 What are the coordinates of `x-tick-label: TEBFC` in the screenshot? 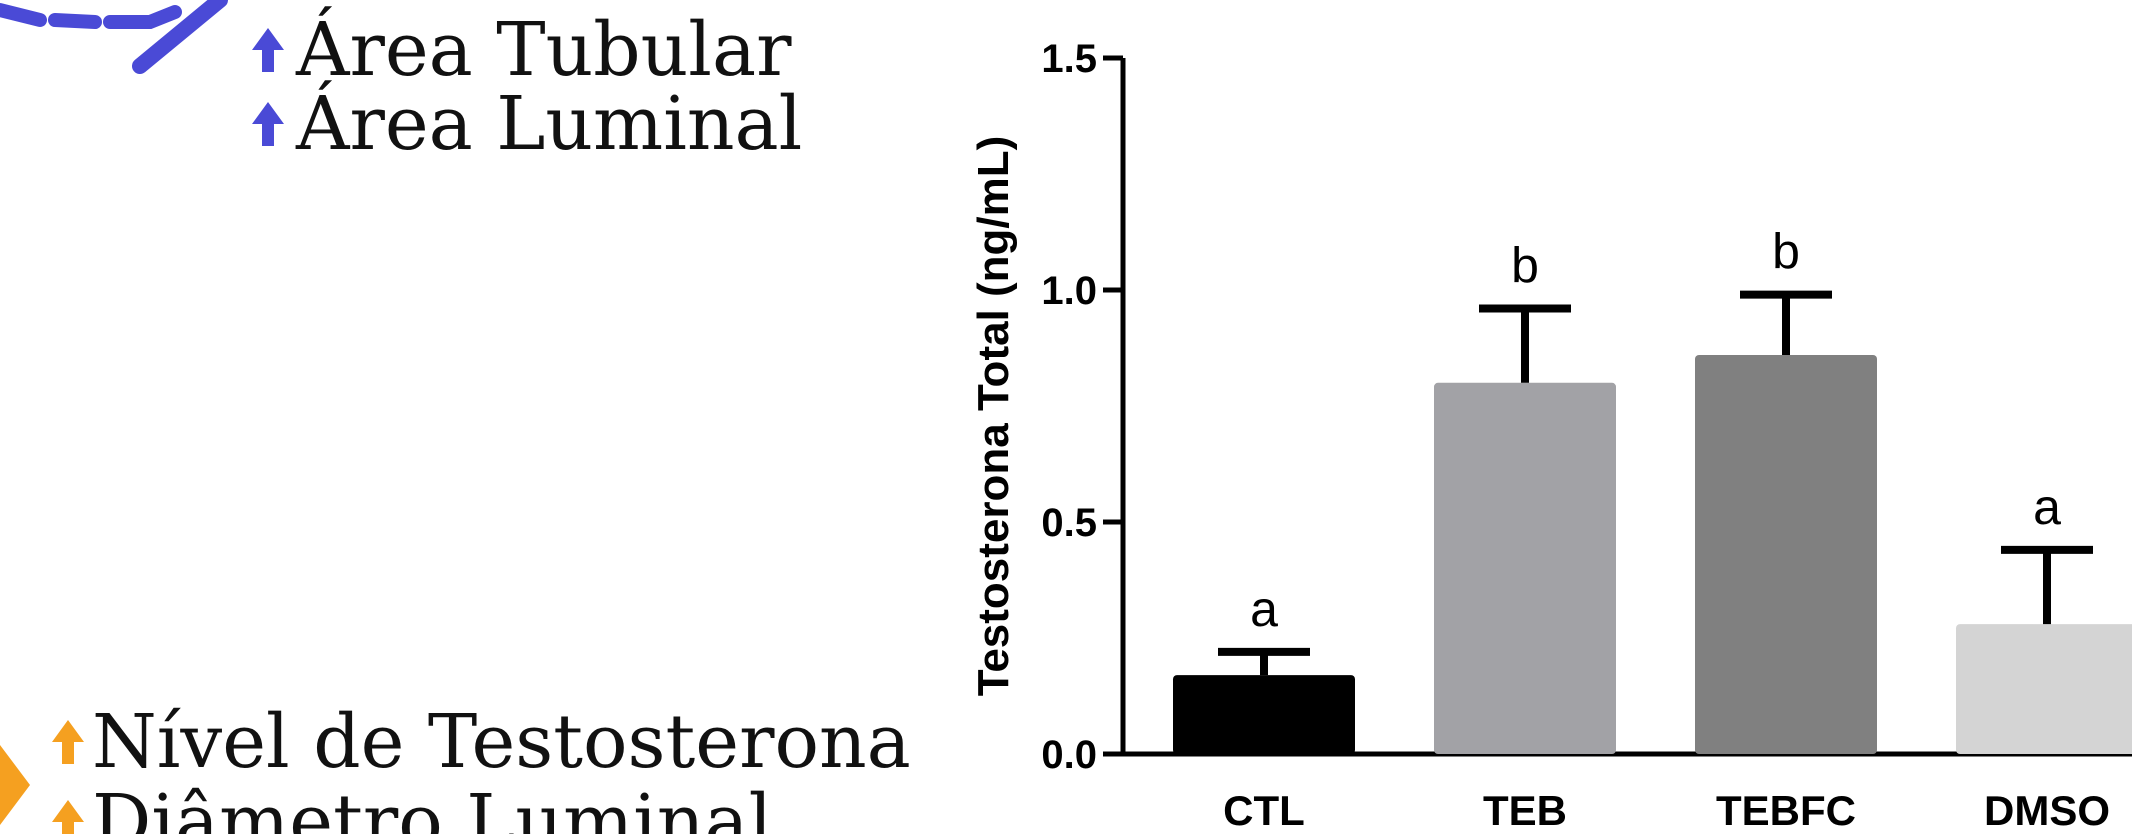 It's located at (1786, 810).